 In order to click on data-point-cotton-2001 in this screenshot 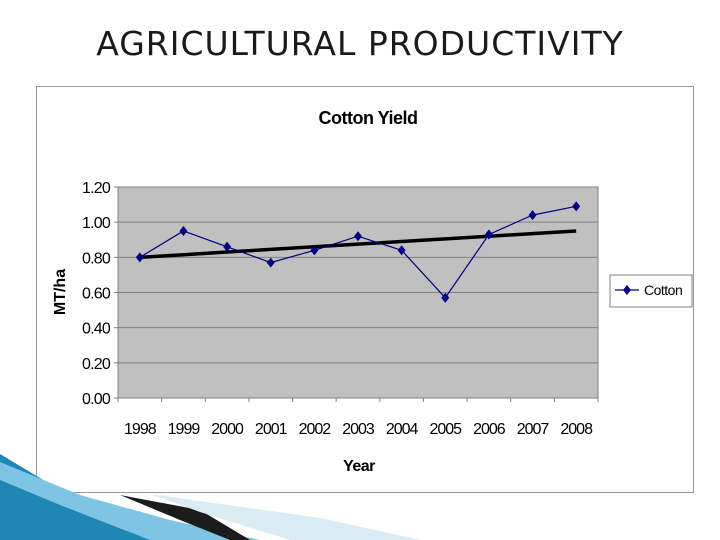, I will do `click(270, 262)`.